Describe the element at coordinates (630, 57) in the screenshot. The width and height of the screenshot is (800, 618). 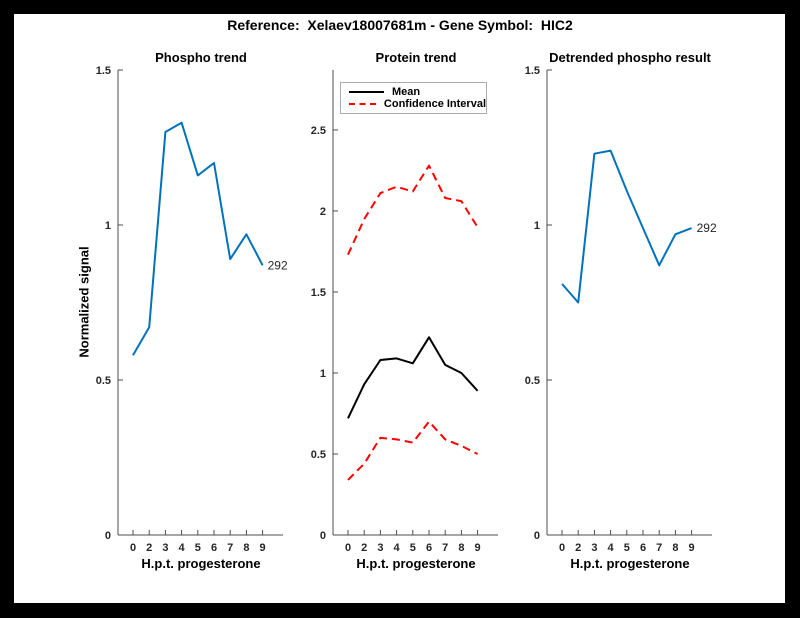
I see `subplot-detrended-title: Detrended phospho result` at that location.